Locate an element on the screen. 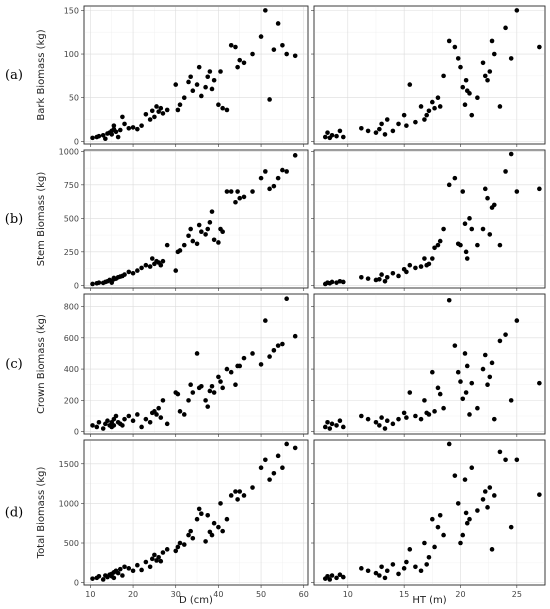  panel-background is located at coordinates (196, 364).